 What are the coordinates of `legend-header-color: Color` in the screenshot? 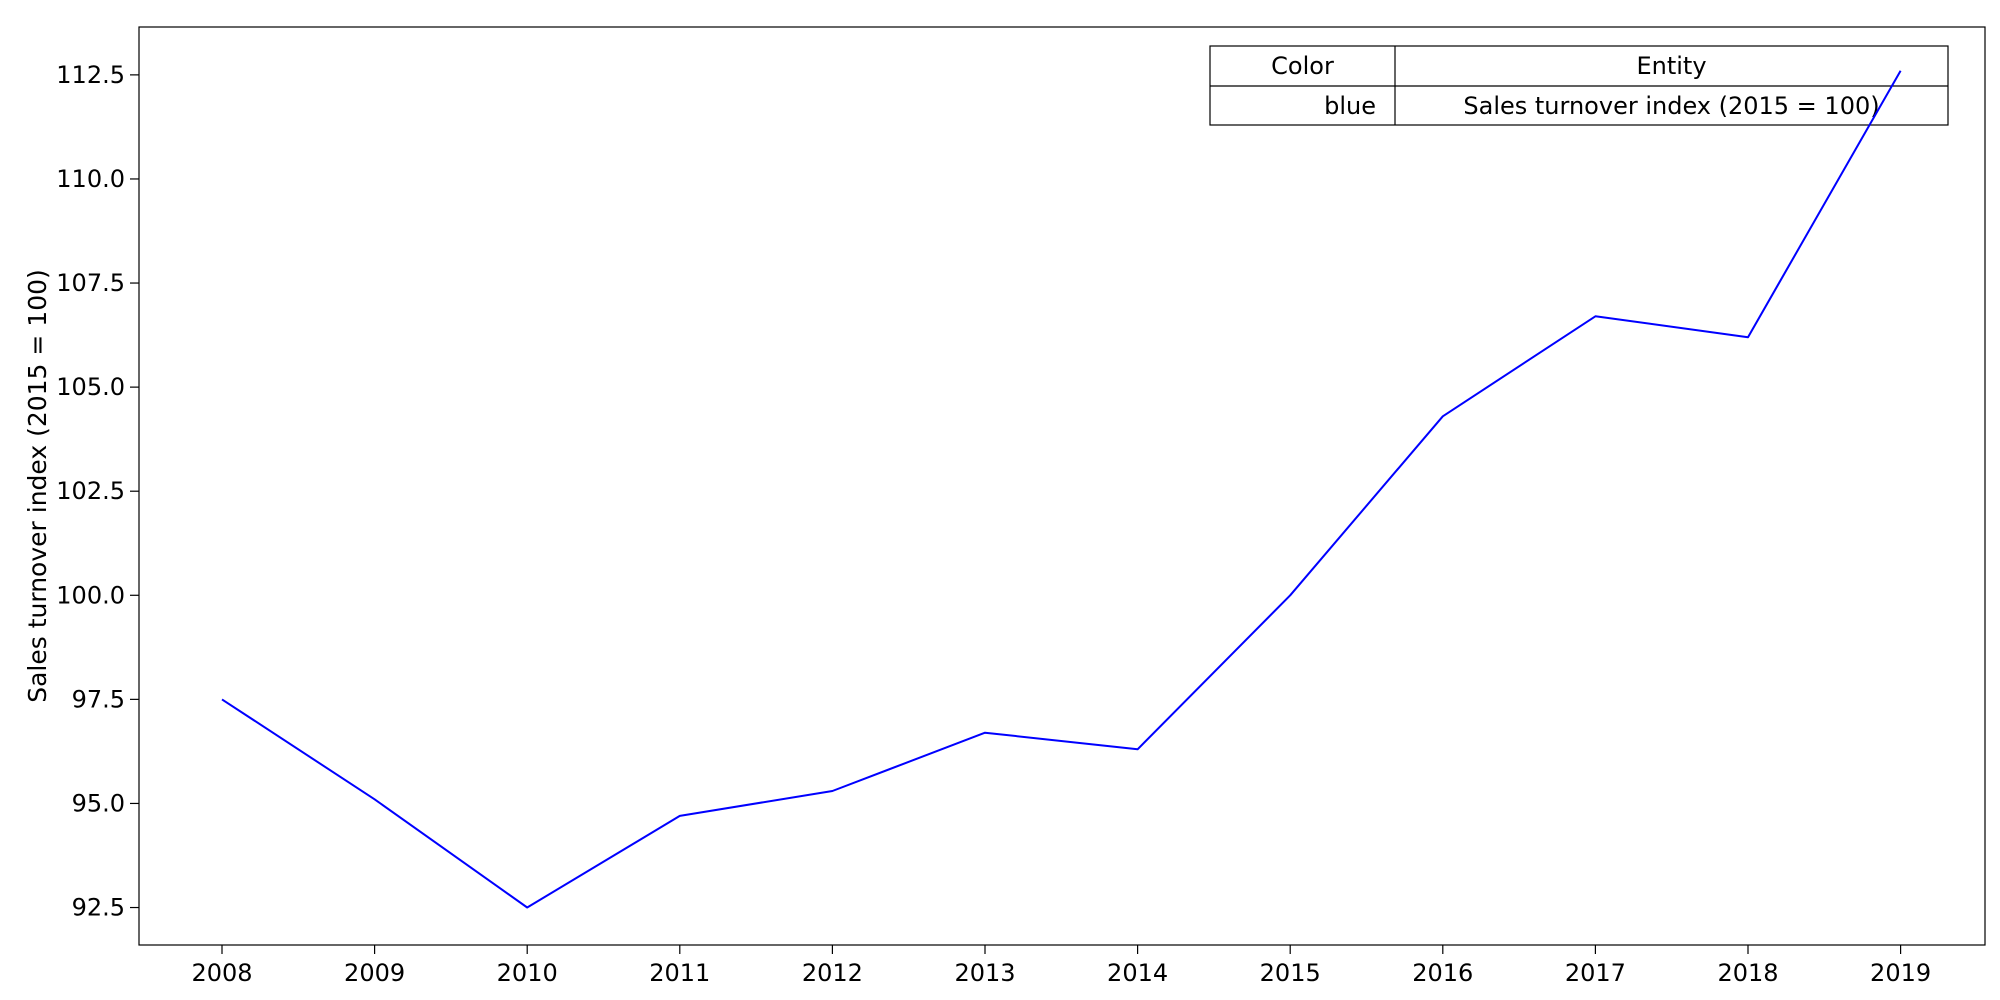 It's located at (1302, 66).